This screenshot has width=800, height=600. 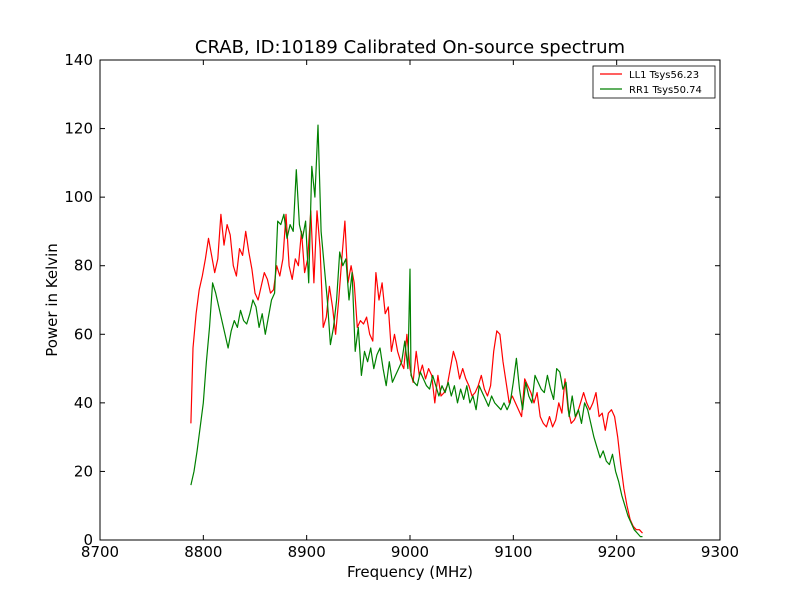 I want to click on legend: LL1 Tsys56.23 RR1 Tsys50.74, so click(x=654, y=82).